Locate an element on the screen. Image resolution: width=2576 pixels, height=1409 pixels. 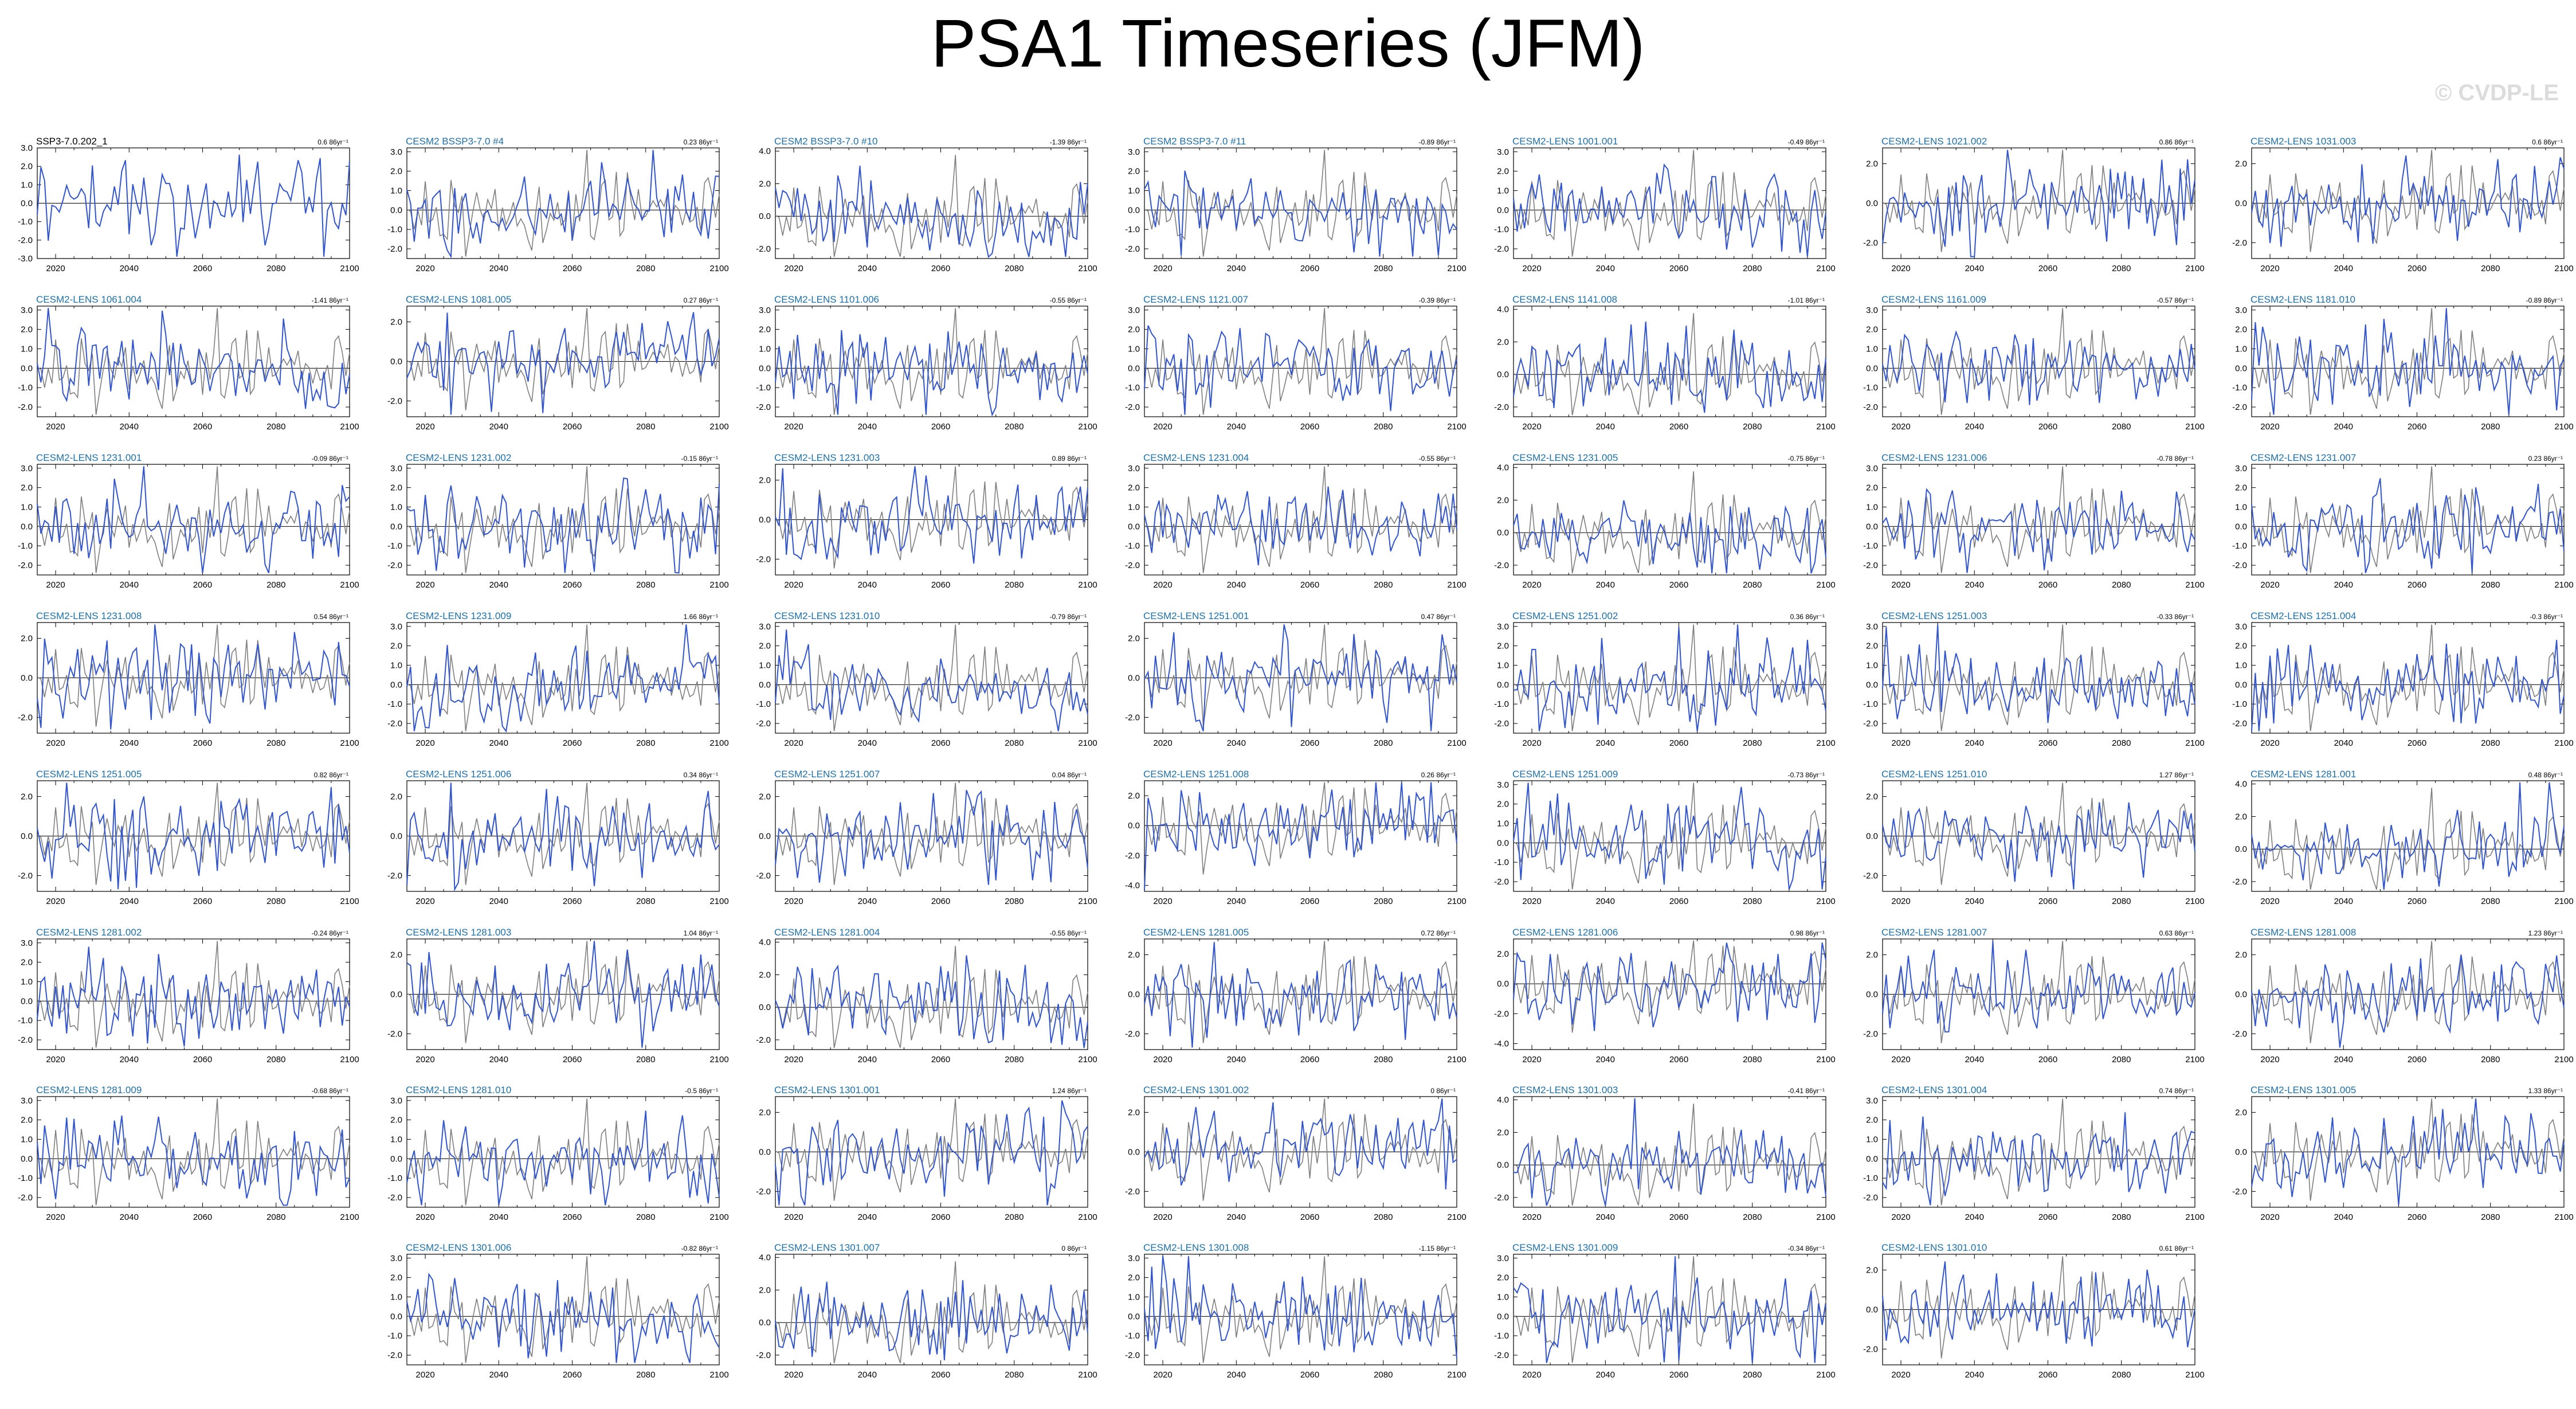
panel-title: CESM2-LENS 1161.009 is located at coordinates (1933, 299).